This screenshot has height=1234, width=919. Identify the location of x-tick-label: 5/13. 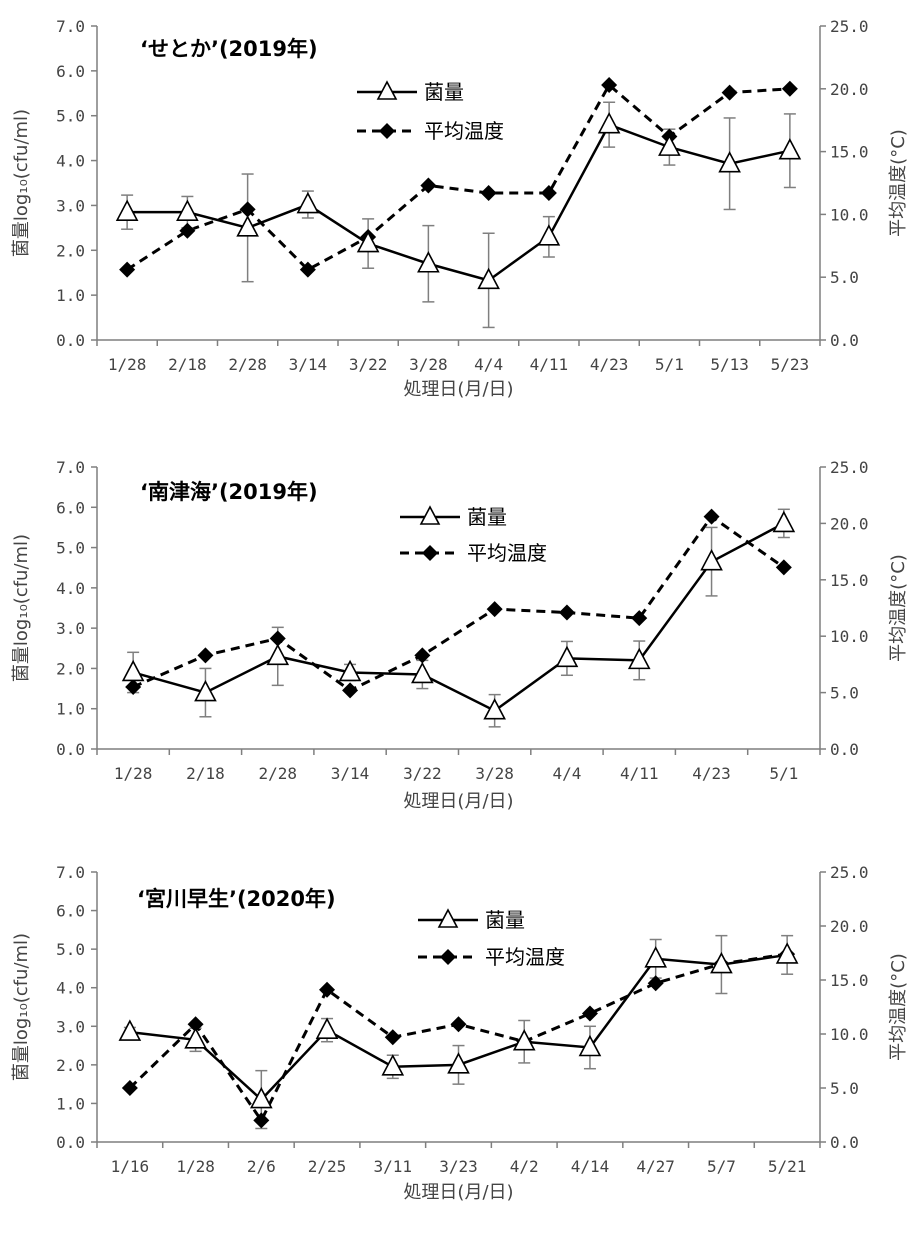
(729, 364).